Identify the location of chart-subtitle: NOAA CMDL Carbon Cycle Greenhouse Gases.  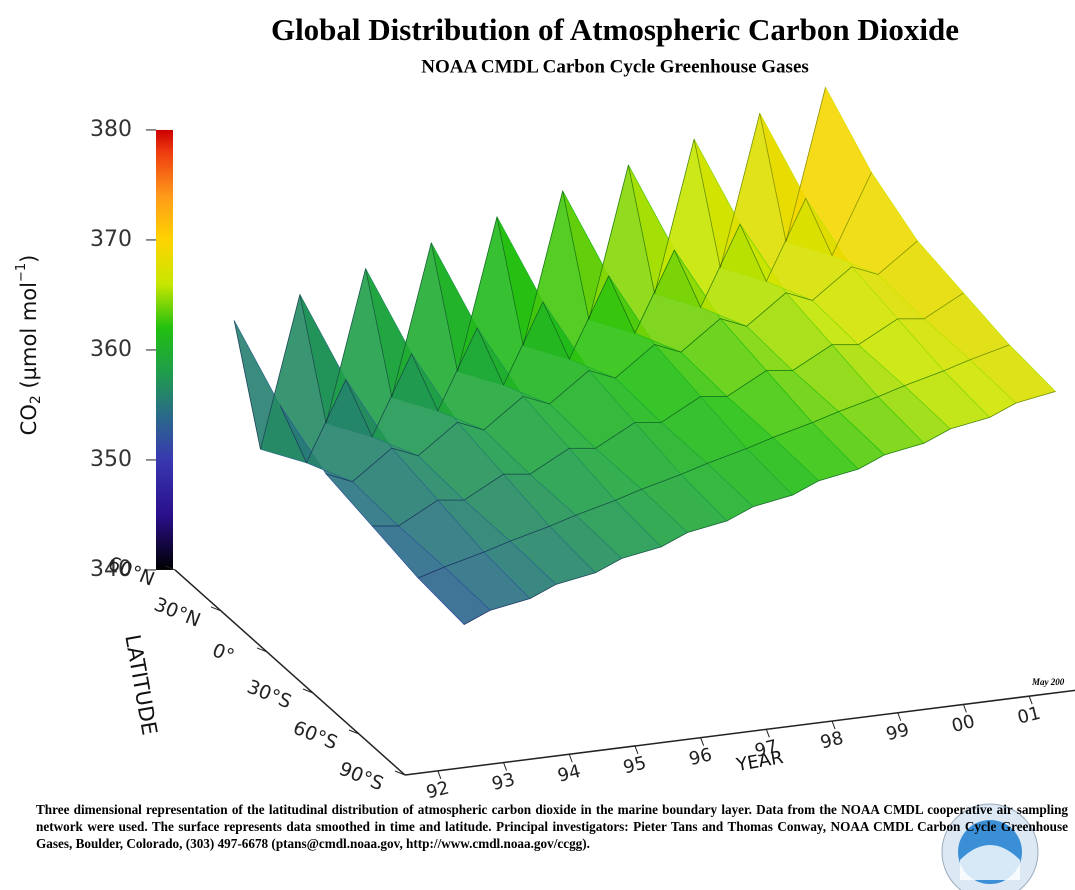
(615, 66).